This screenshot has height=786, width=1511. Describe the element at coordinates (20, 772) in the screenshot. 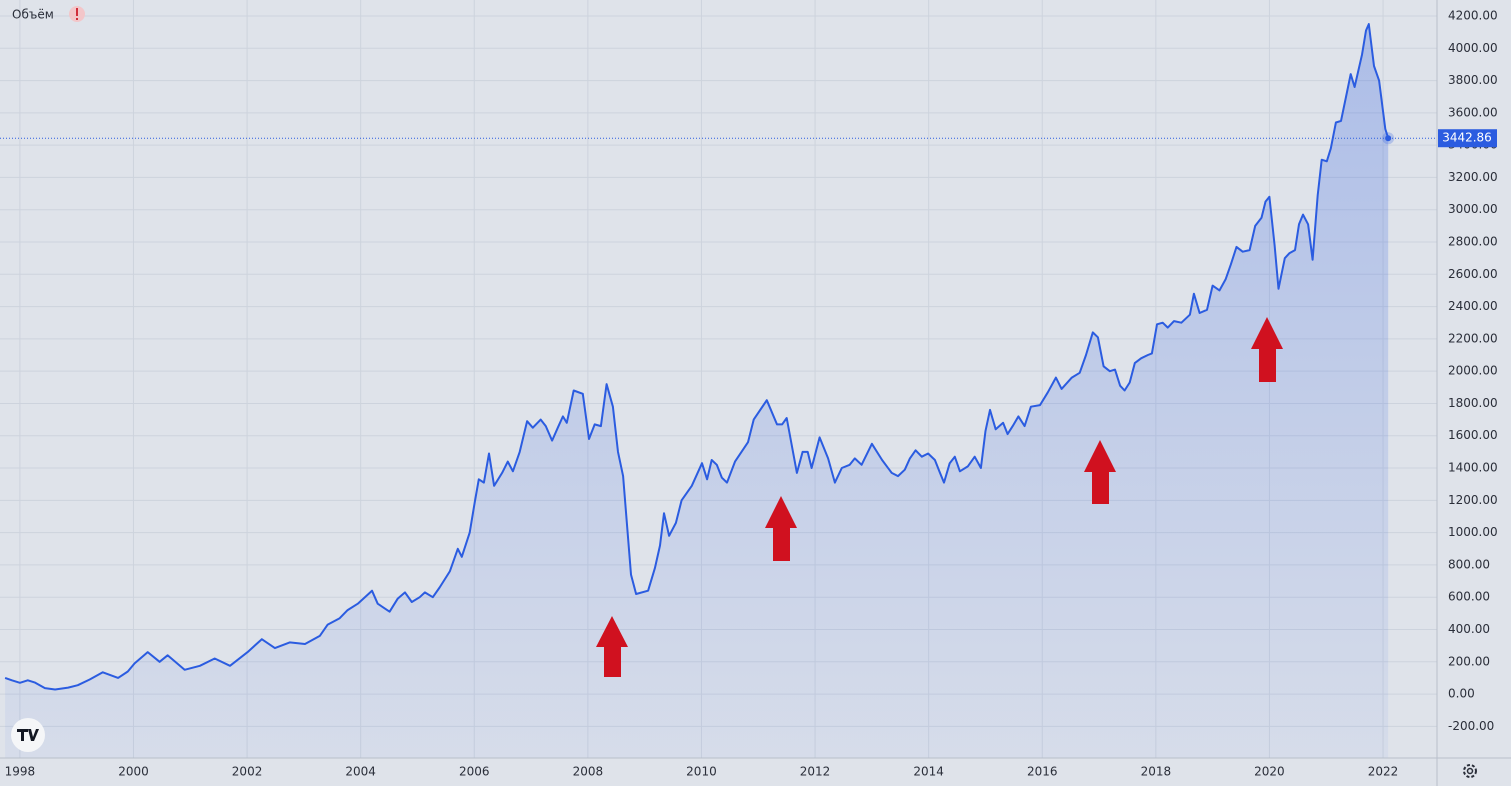

I see `x-tick-label: 1998` at that location.